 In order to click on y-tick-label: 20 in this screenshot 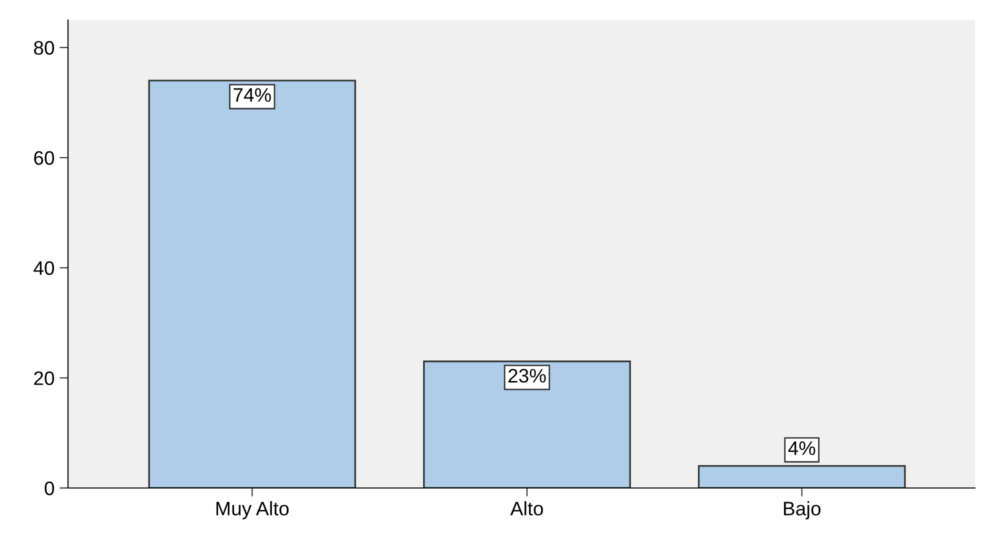, I will do `click(44, 378)`.